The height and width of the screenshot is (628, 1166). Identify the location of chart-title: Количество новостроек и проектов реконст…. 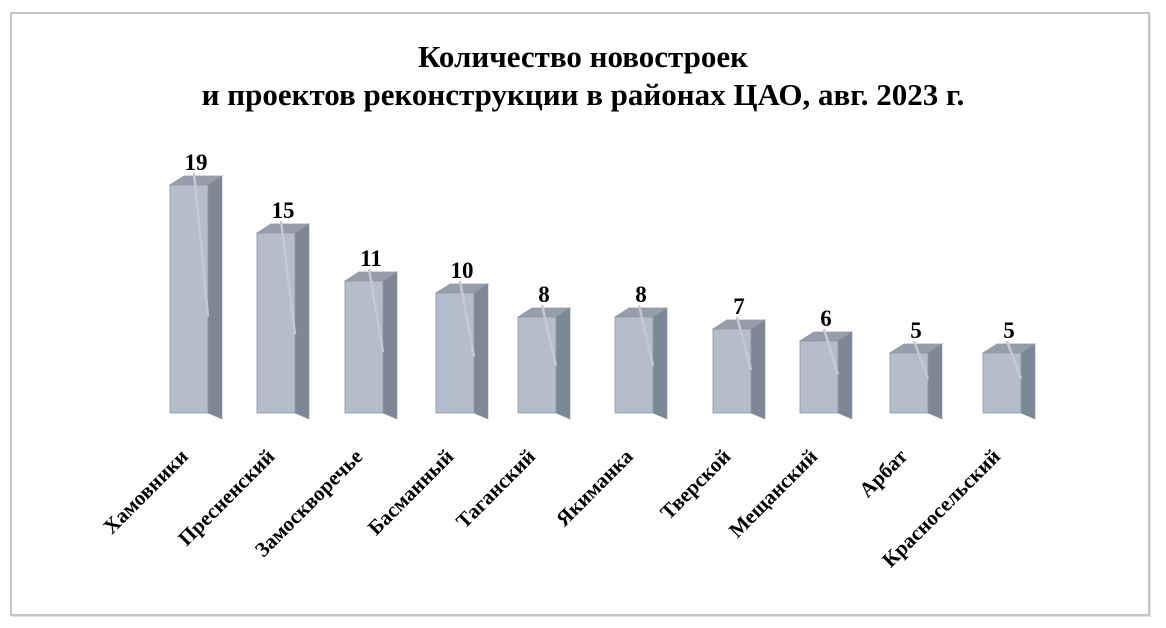
(583, 76).